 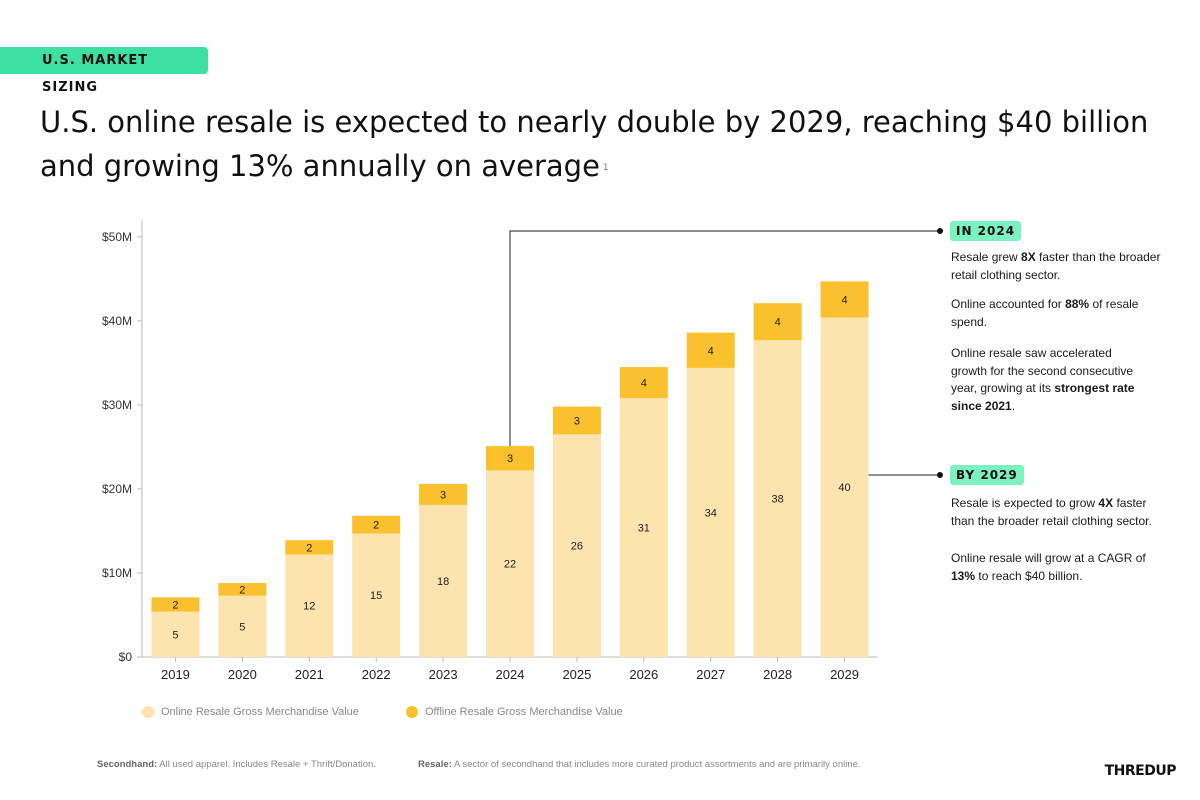 I want to click on y-tick-label: $50M, so click(x=117, y=237).